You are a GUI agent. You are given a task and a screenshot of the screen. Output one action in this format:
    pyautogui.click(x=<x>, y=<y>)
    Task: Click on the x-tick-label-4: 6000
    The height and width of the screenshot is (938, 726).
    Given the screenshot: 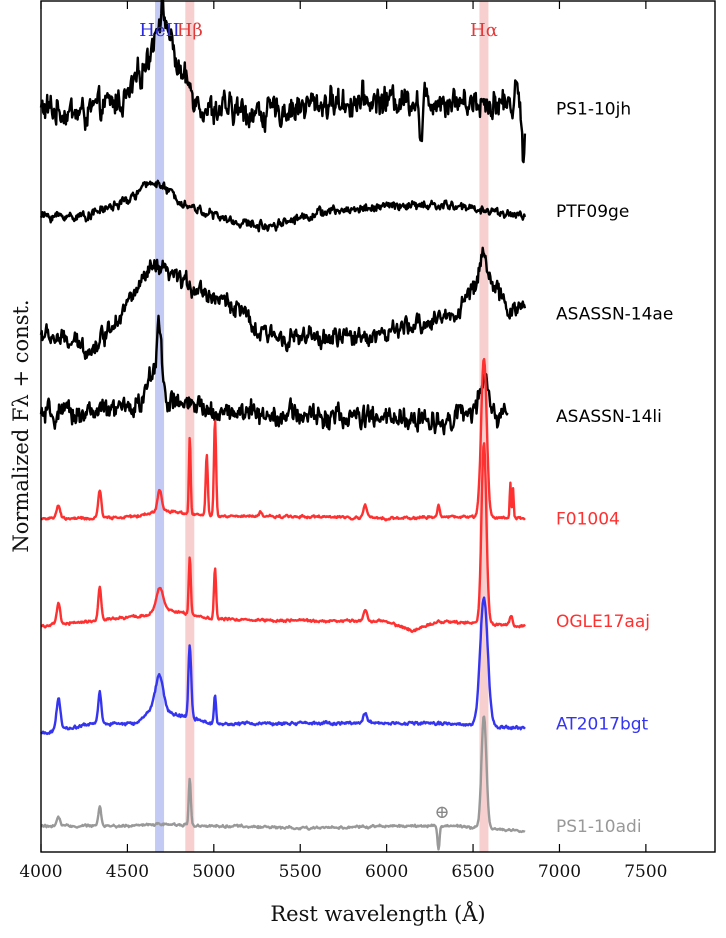 What is the action you would take?
    pyautogui.click(x=386, y=872)
    